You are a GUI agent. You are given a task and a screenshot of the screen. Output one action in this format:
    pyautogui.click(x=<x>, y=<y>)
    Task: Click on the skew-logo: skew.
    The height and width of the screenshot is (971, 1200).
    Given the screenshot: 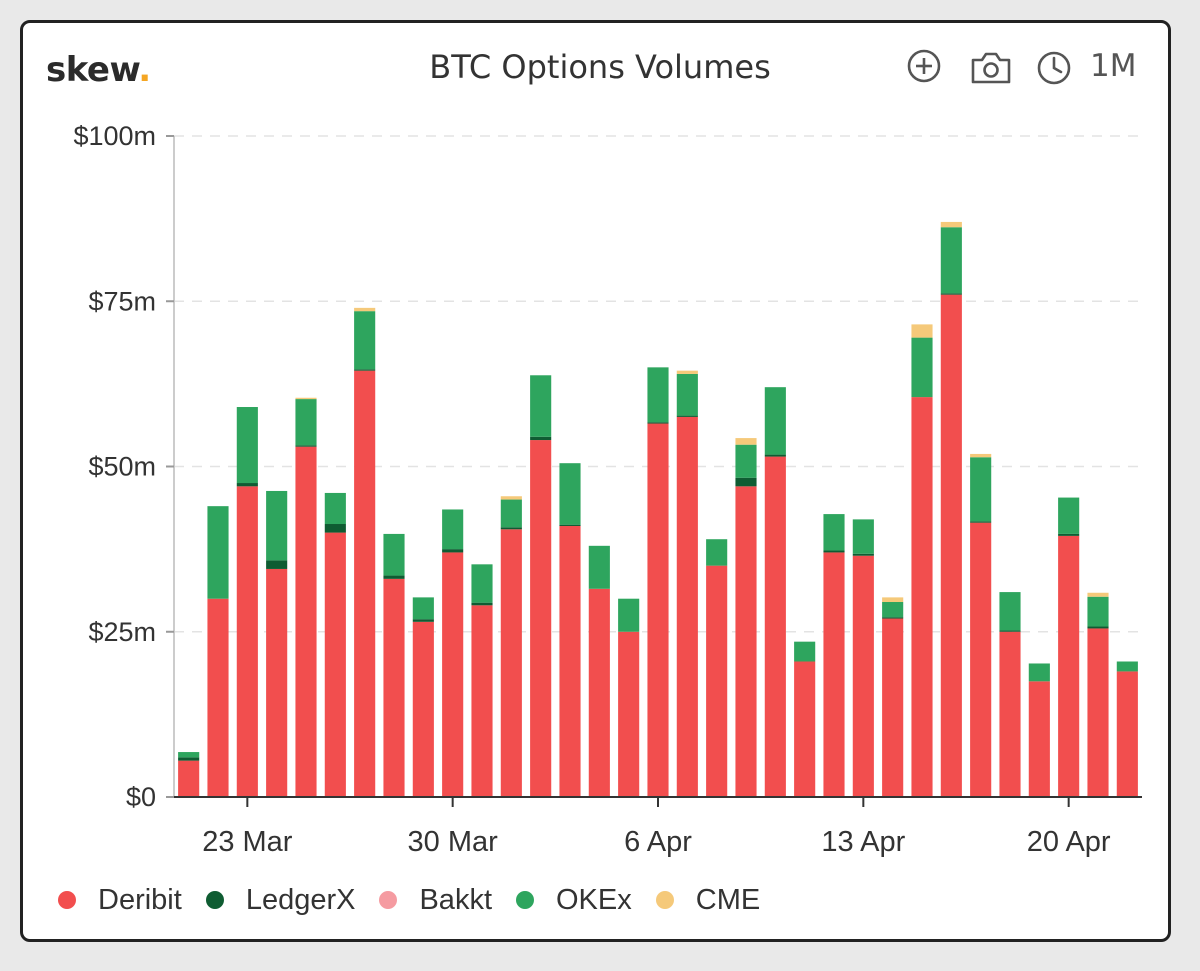 What is the action you would take?
    pyautogui.click(x=98, y=70)
    